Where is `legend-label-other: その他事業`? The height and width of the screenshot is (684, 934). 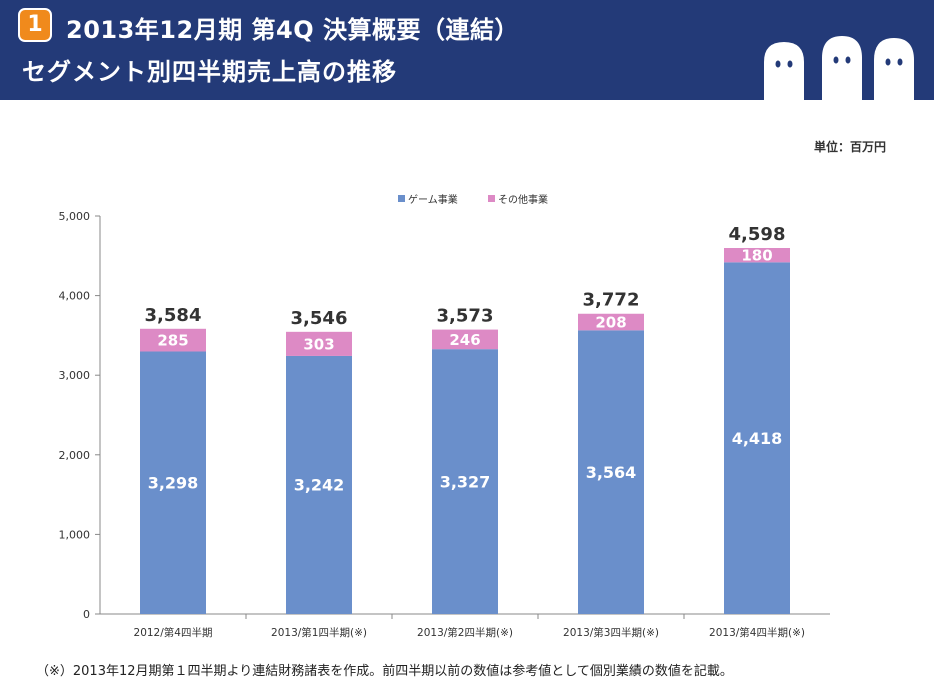
legend-label-other: その他事業 is located at coordinates (523, 199).